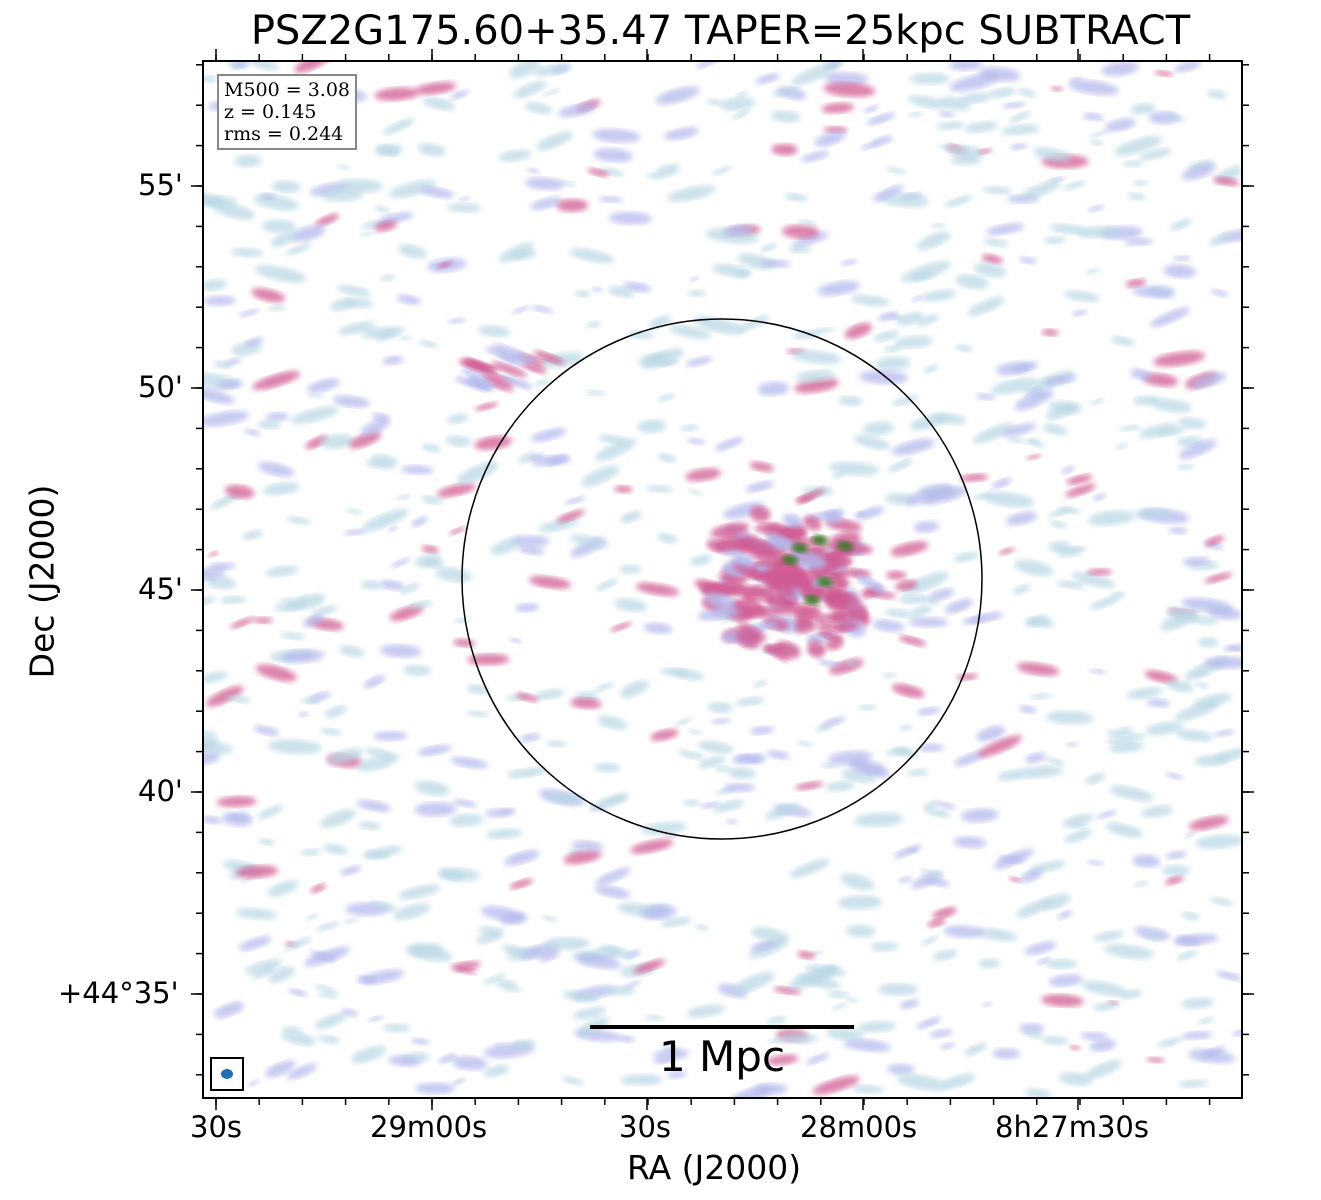 The image size is (1321, 1200). I want to click on x-tick-label: 29m00s, so click(429, 1127).